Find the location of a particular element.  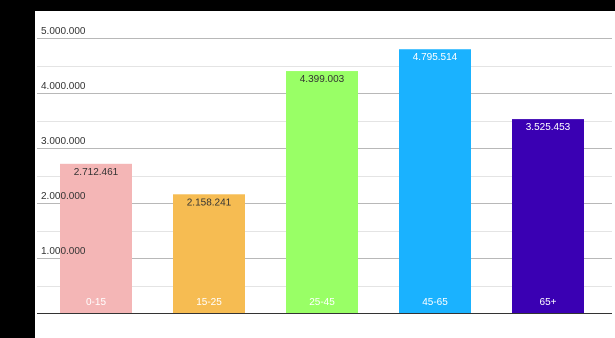

category-label: 0-15 is located at coordinates (96, 302).